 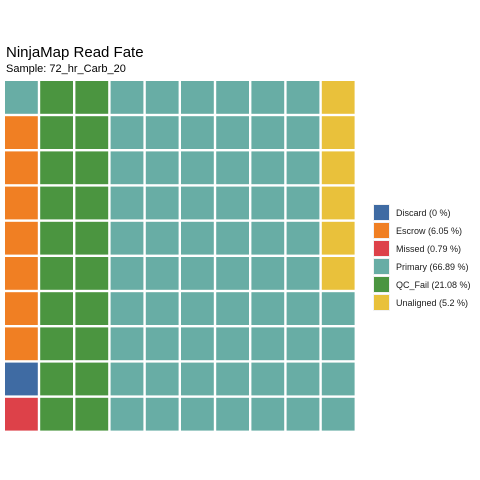 I want to click on legend-label-primary: Primary (66.89 %), so click(x=432, y=267).